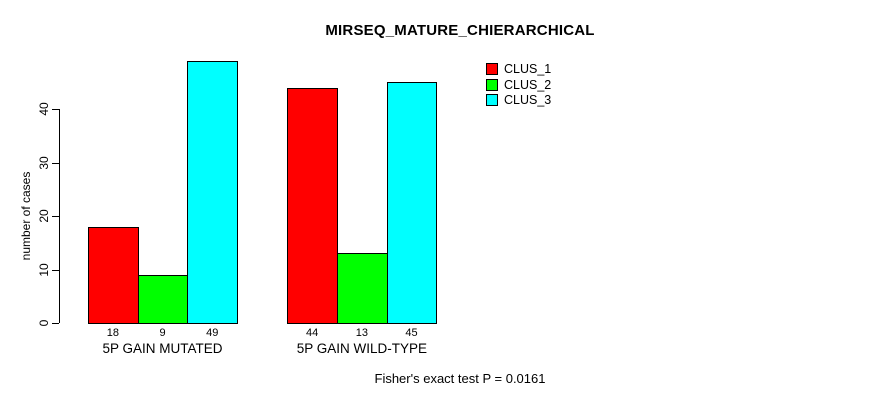  What do you see at coordinates (528, 69) in the screenshot?
I see `legend-label: CLUS_1` at bounding box center [528, 69].